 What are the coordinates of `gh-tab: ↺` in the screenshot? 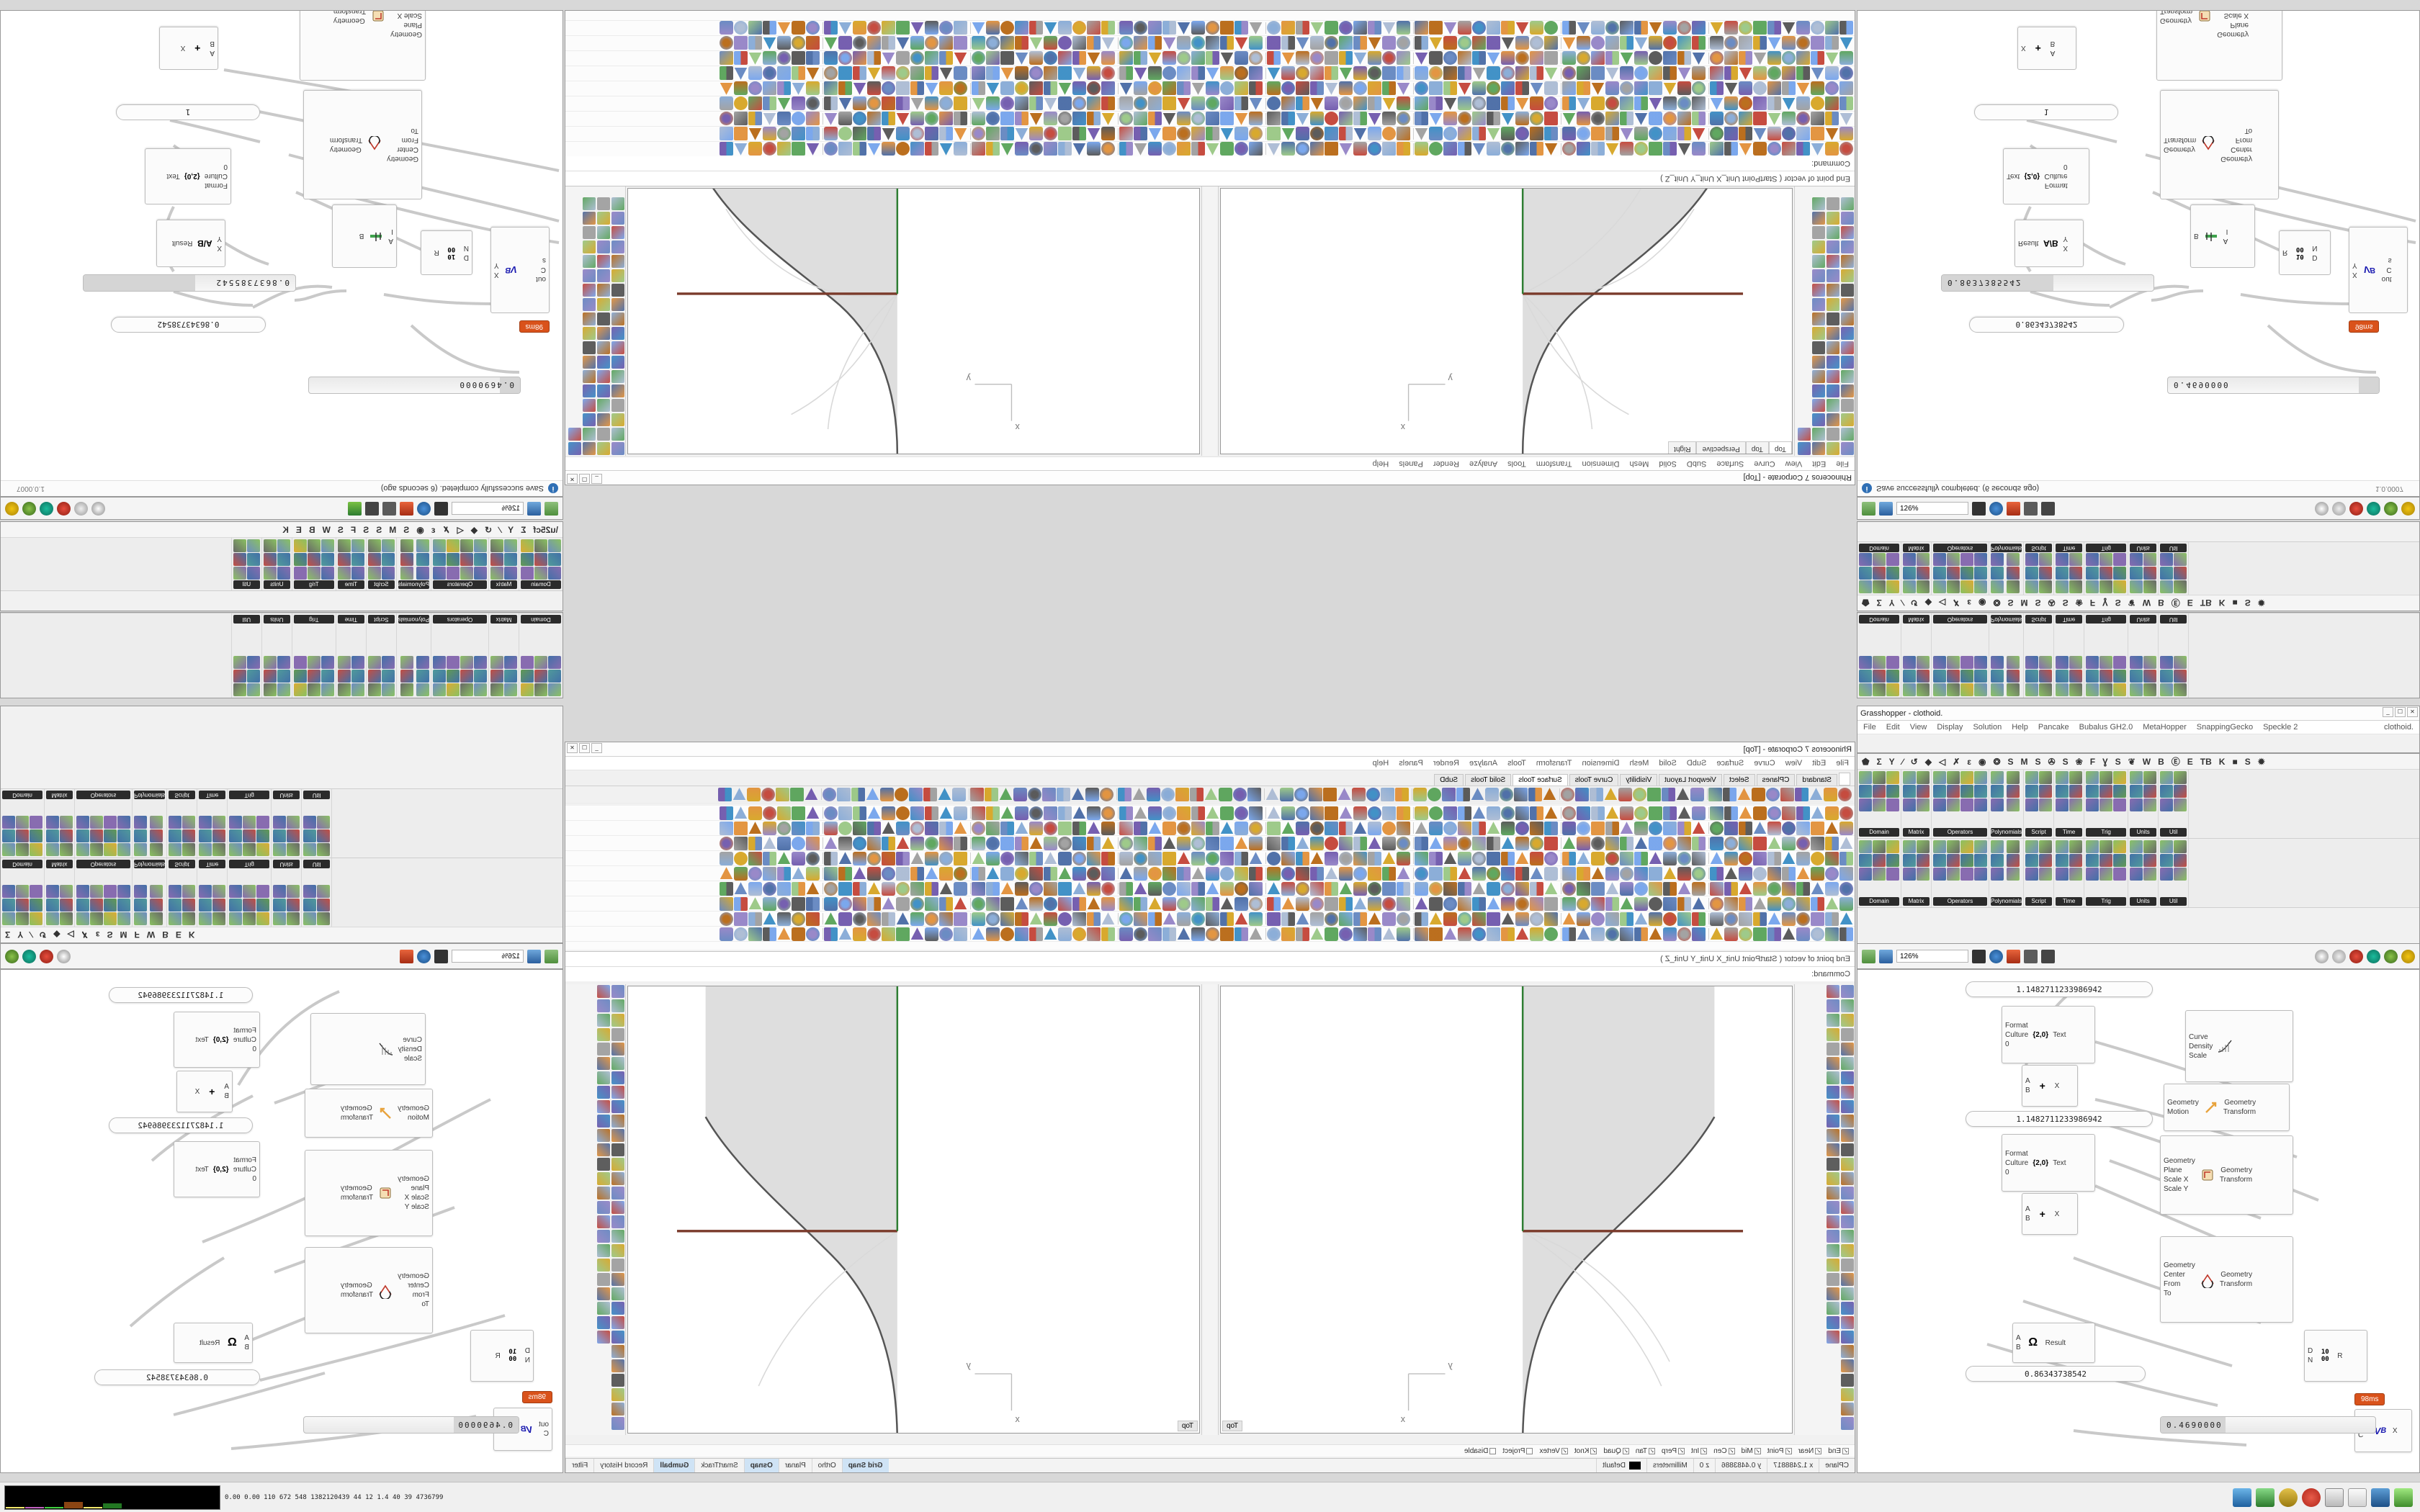 It's located at (489, 529).